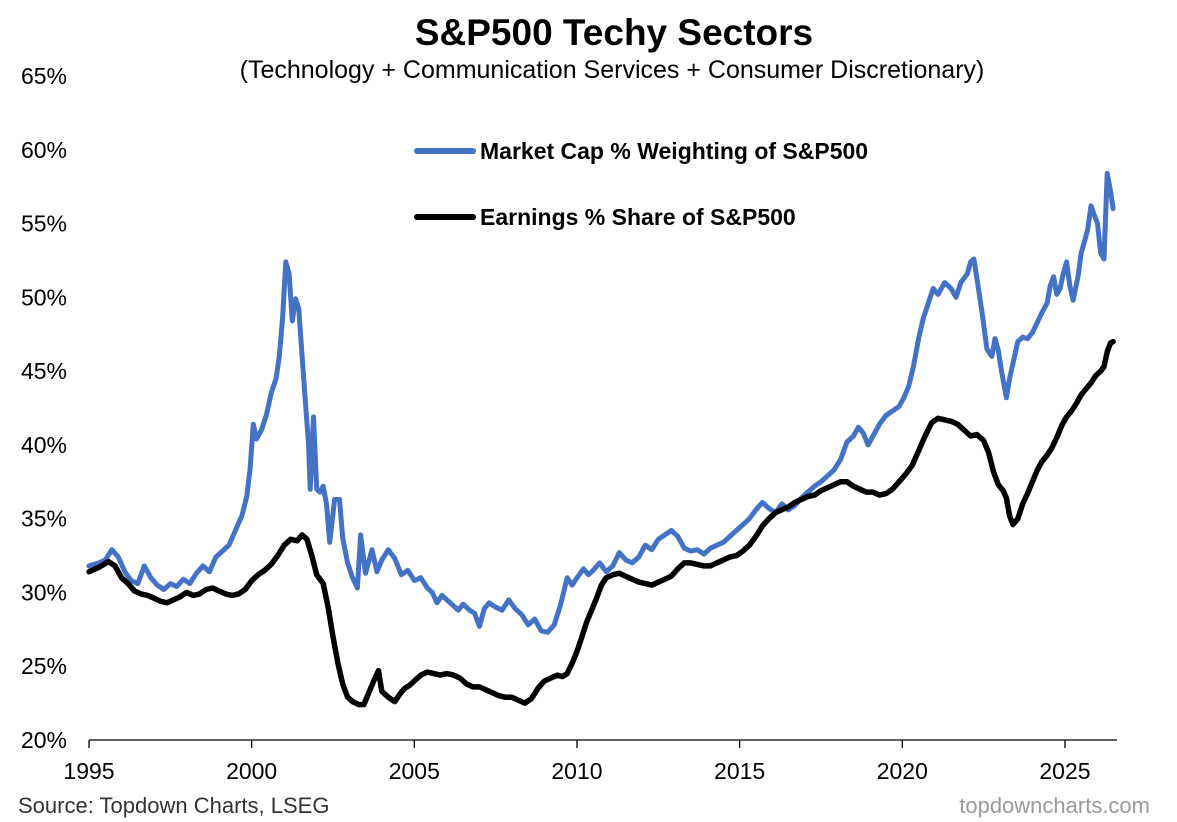 The width and height of the screenshot is (1177, 822). What do you see at coordinates (88, 771) in the screenshot?
I see `x-tick-label: 1995` at bounding box center [88, 771].